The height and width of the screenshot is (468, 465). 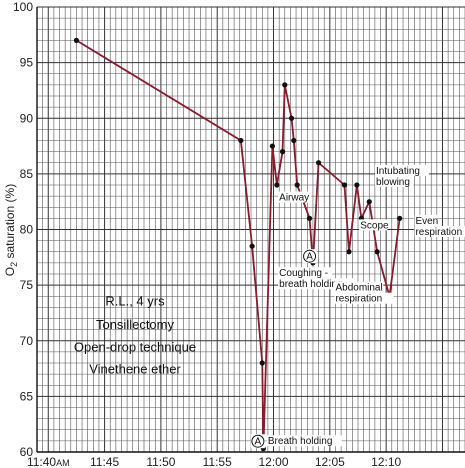 I want to click on annotation-text: Even, so click(x=426, y=221).